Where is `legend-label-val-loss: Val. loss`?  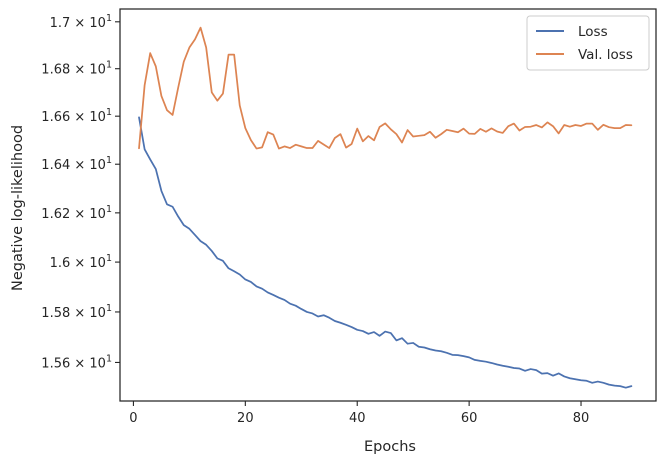
legend-label-val-loss: Val. loss is located at coordinates (605, 55).